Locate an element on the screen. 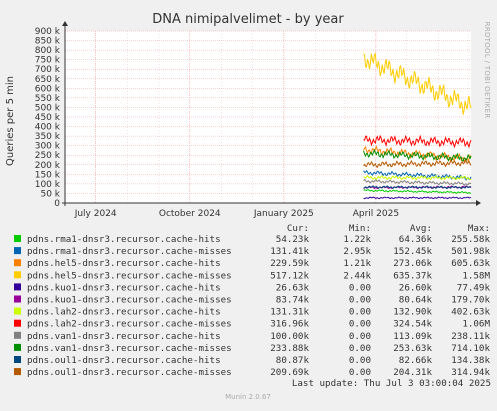 The image size is (497, 411). x-axis-arrow is located at coordinates (478, 203).